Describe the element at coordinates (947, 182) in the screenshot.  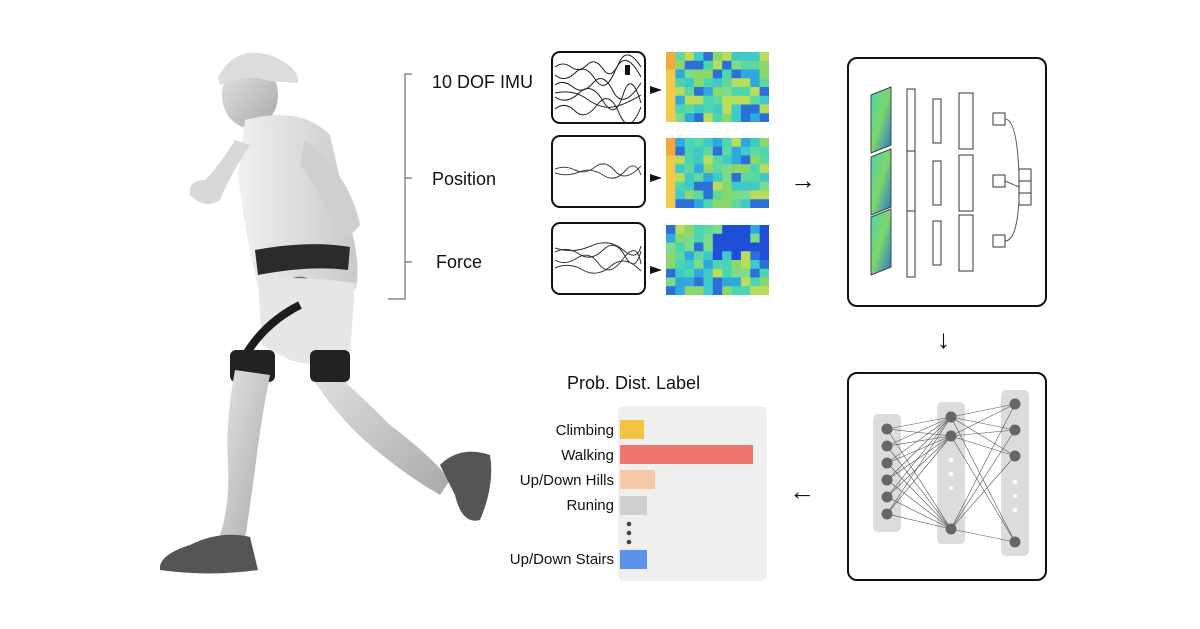
I see `cnn-model-box` at that location.